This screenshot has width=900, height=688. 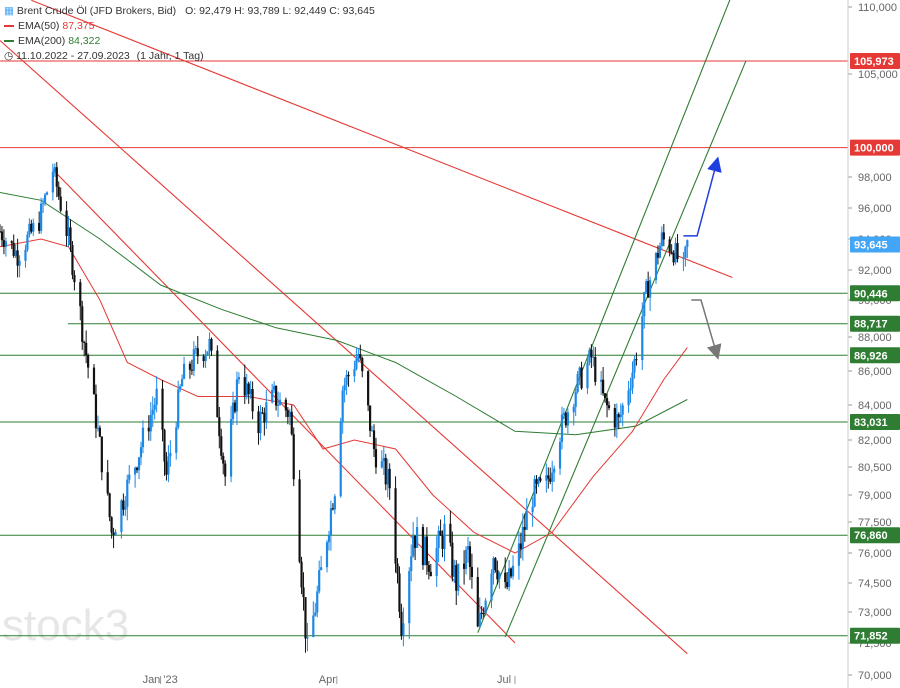 What do you see at coordinates (96, 11) in the screenshot?
I see `chart-title: Brent Crude Öl (JFD Brokers, Bid)` at bounding box center [96, 11].